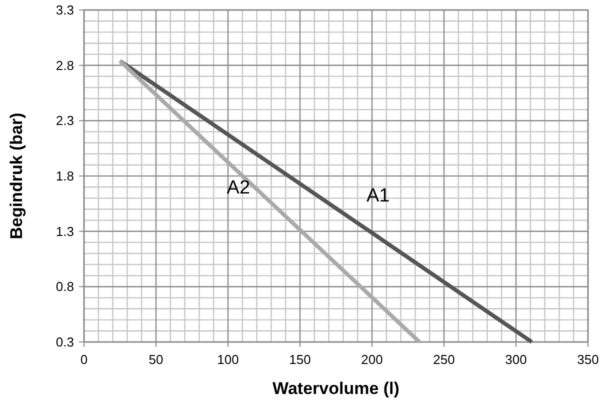 This screenshot has width=601, height=406. What do you see at coordinates (372, 359) in the screenshot?
I see `x-tick-label: 200` at bounding box center [372, 359].